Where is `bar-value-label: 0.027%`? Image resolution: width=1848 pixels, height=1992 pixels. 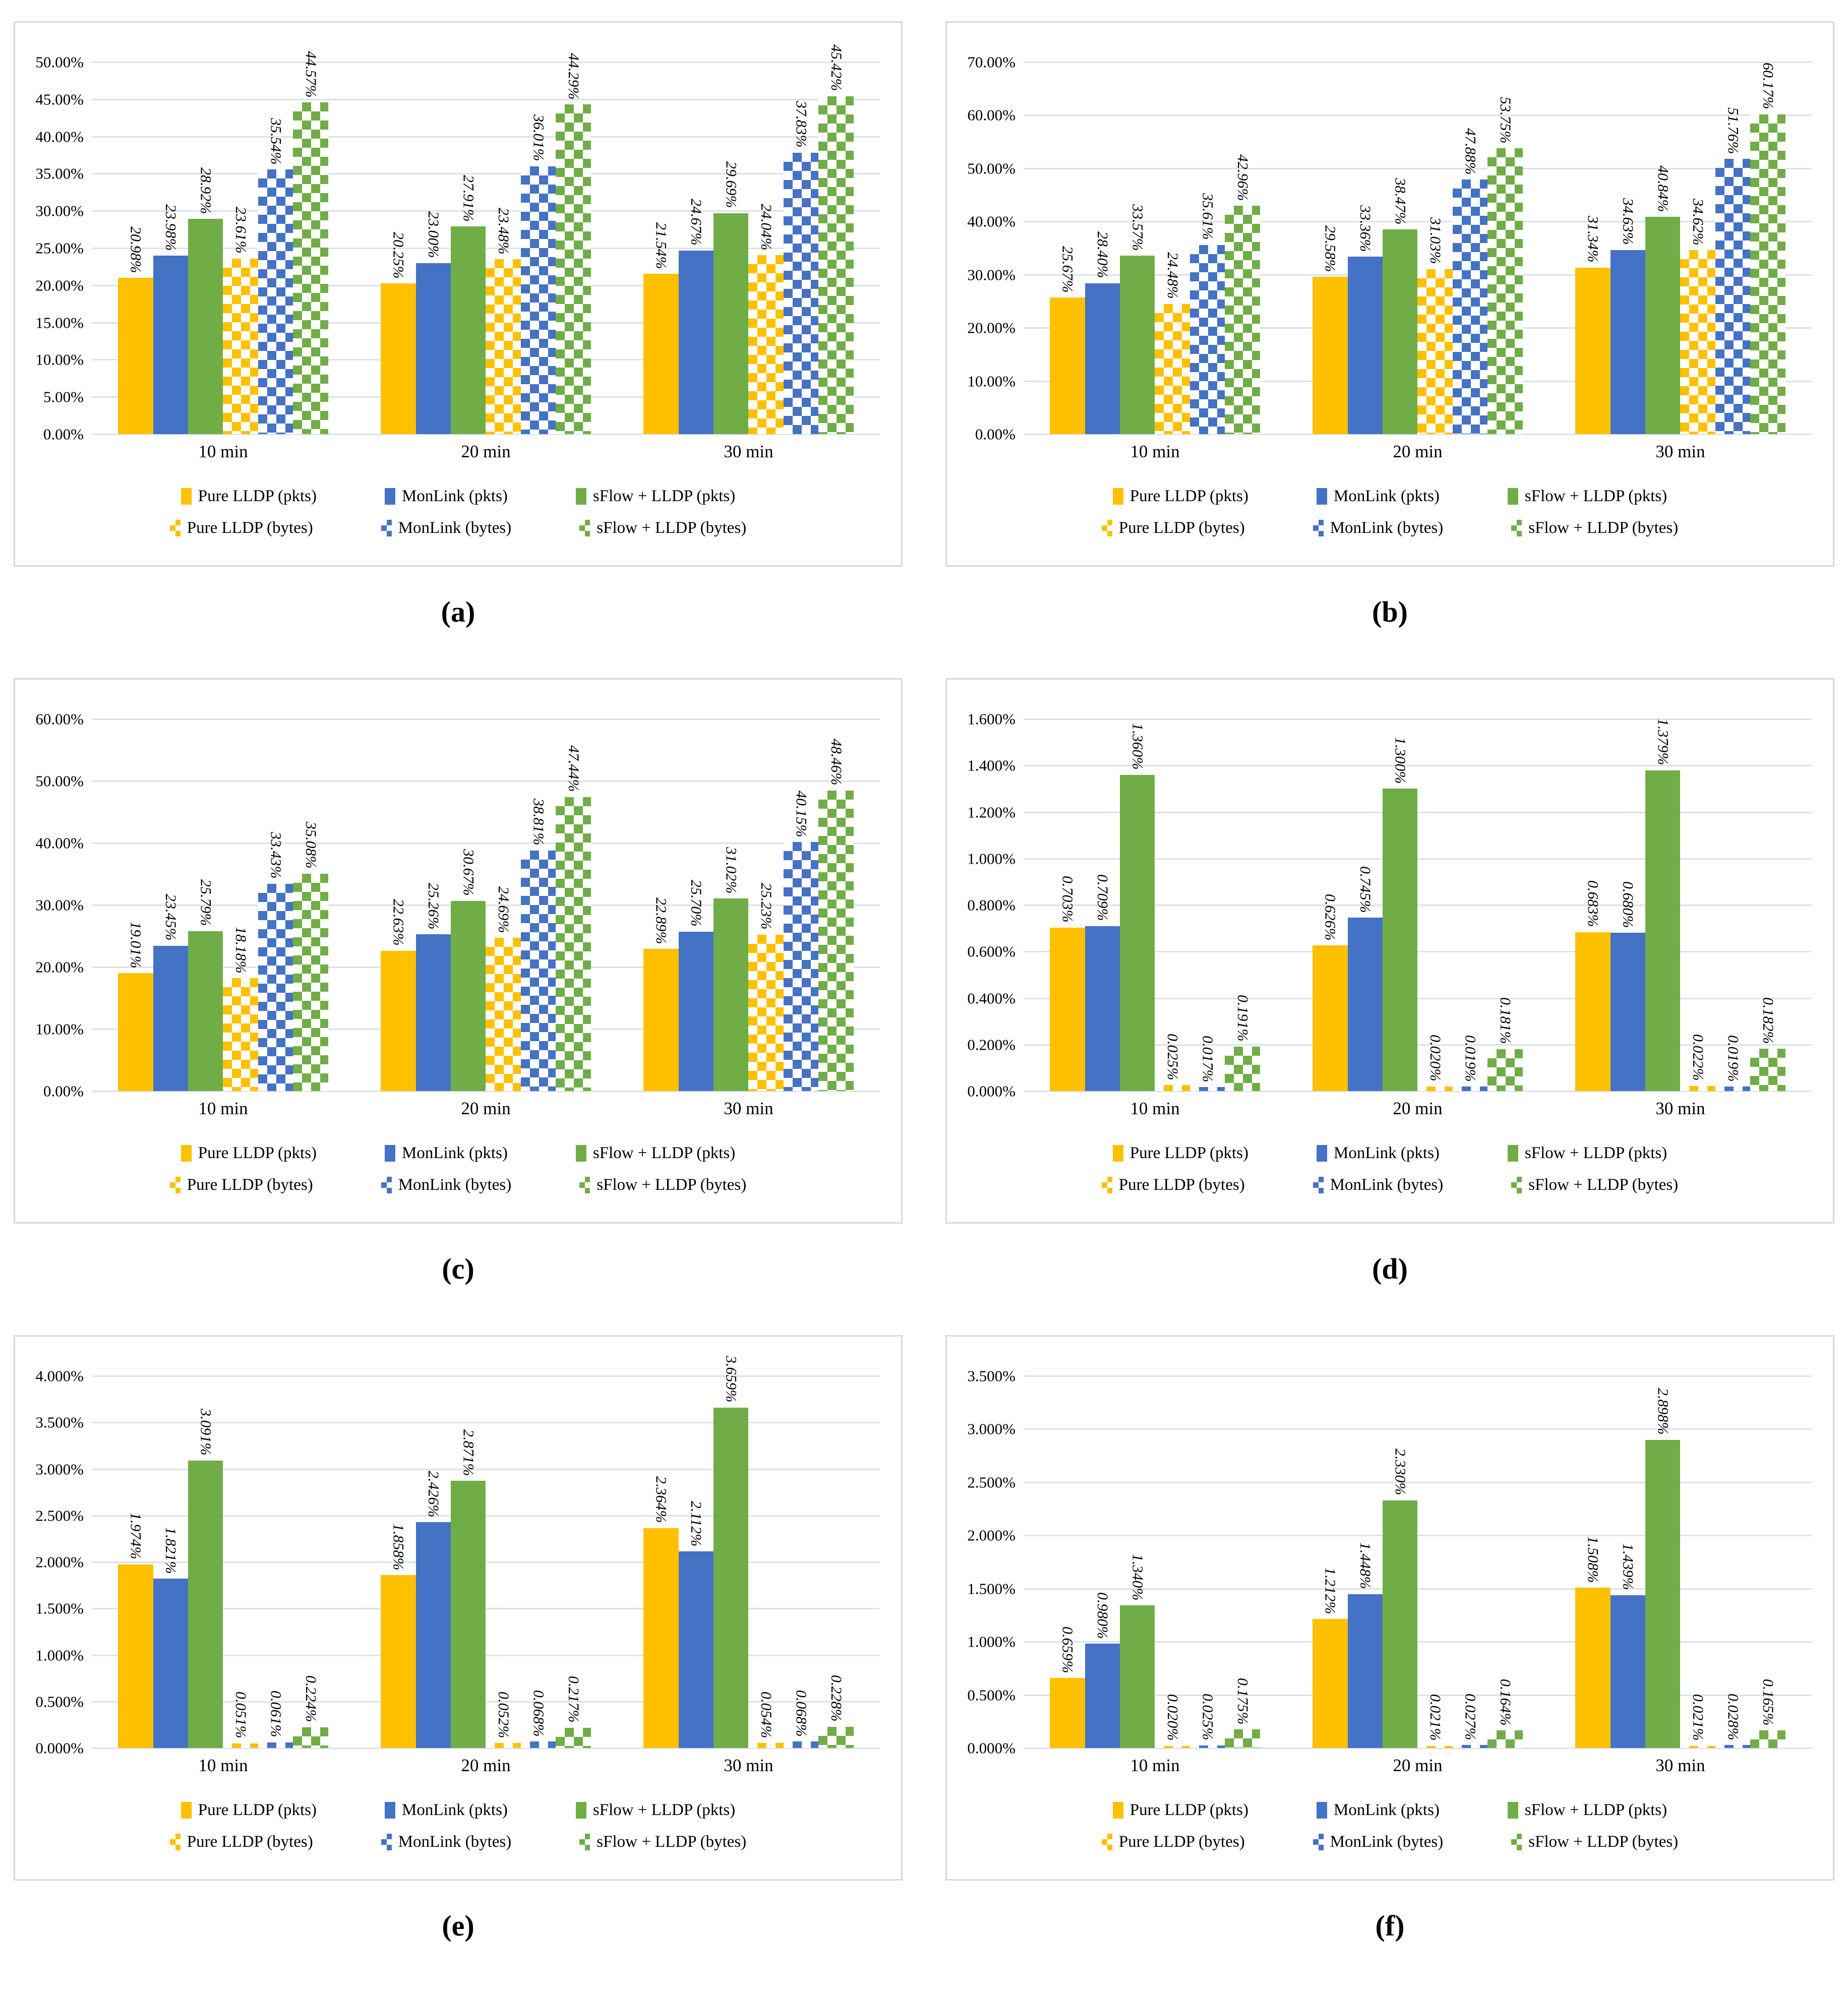 bar-value-label: 0.027% is located at coordinates (1470, 1716).